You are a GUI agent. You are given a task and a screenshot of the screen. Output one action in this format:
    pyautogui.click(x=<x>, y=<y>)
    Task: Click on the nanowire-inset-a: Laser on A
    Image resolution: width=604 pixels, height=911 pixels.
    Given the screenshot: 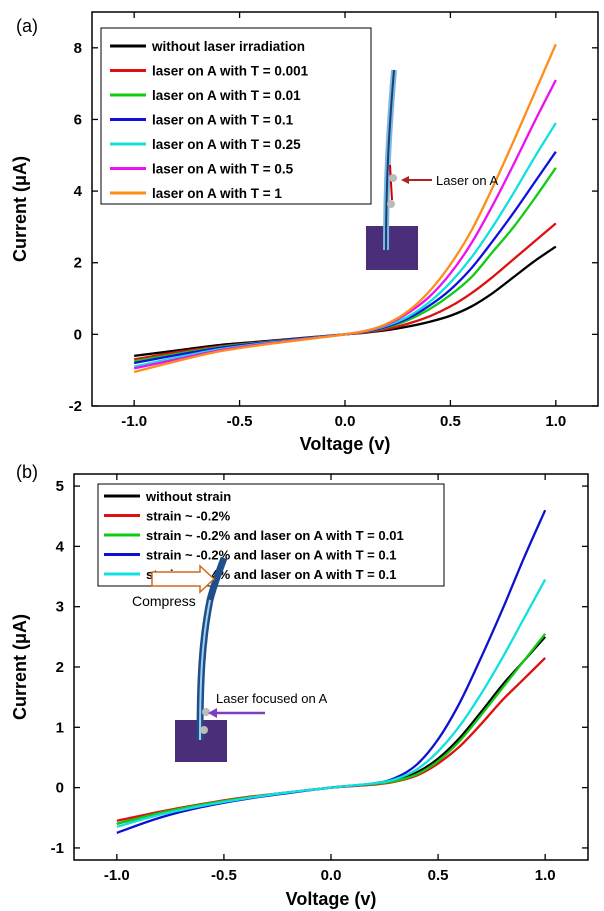 What is the action you would take?
    pyautogui.click(x=432, y=169)
    